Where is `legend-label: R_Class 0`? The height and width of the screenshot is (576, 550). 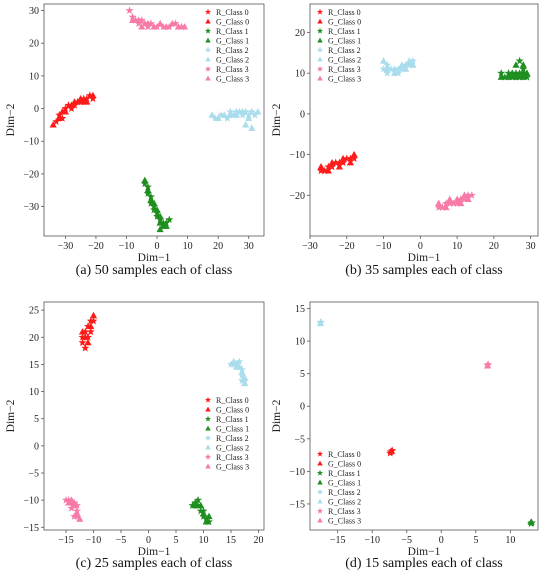
legend-label: R_Class 0 is located at coordinates (232, 400).